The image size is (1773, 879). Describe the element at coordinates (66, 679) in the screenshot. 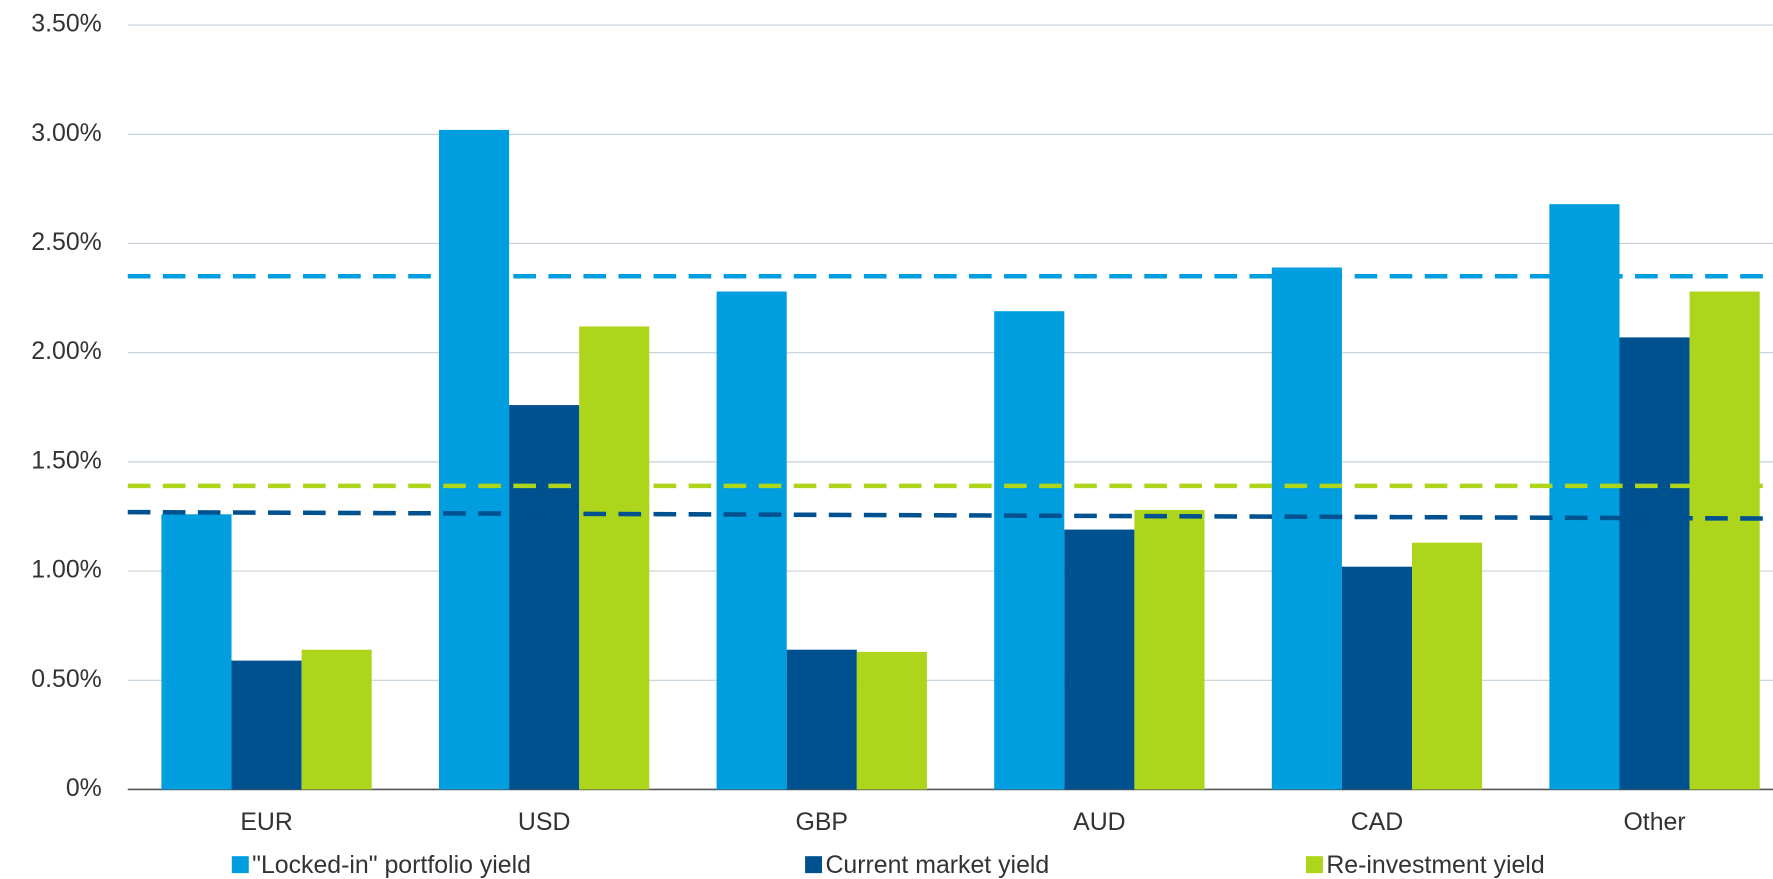

I see `y-tick-label: 0.50%` at that location.